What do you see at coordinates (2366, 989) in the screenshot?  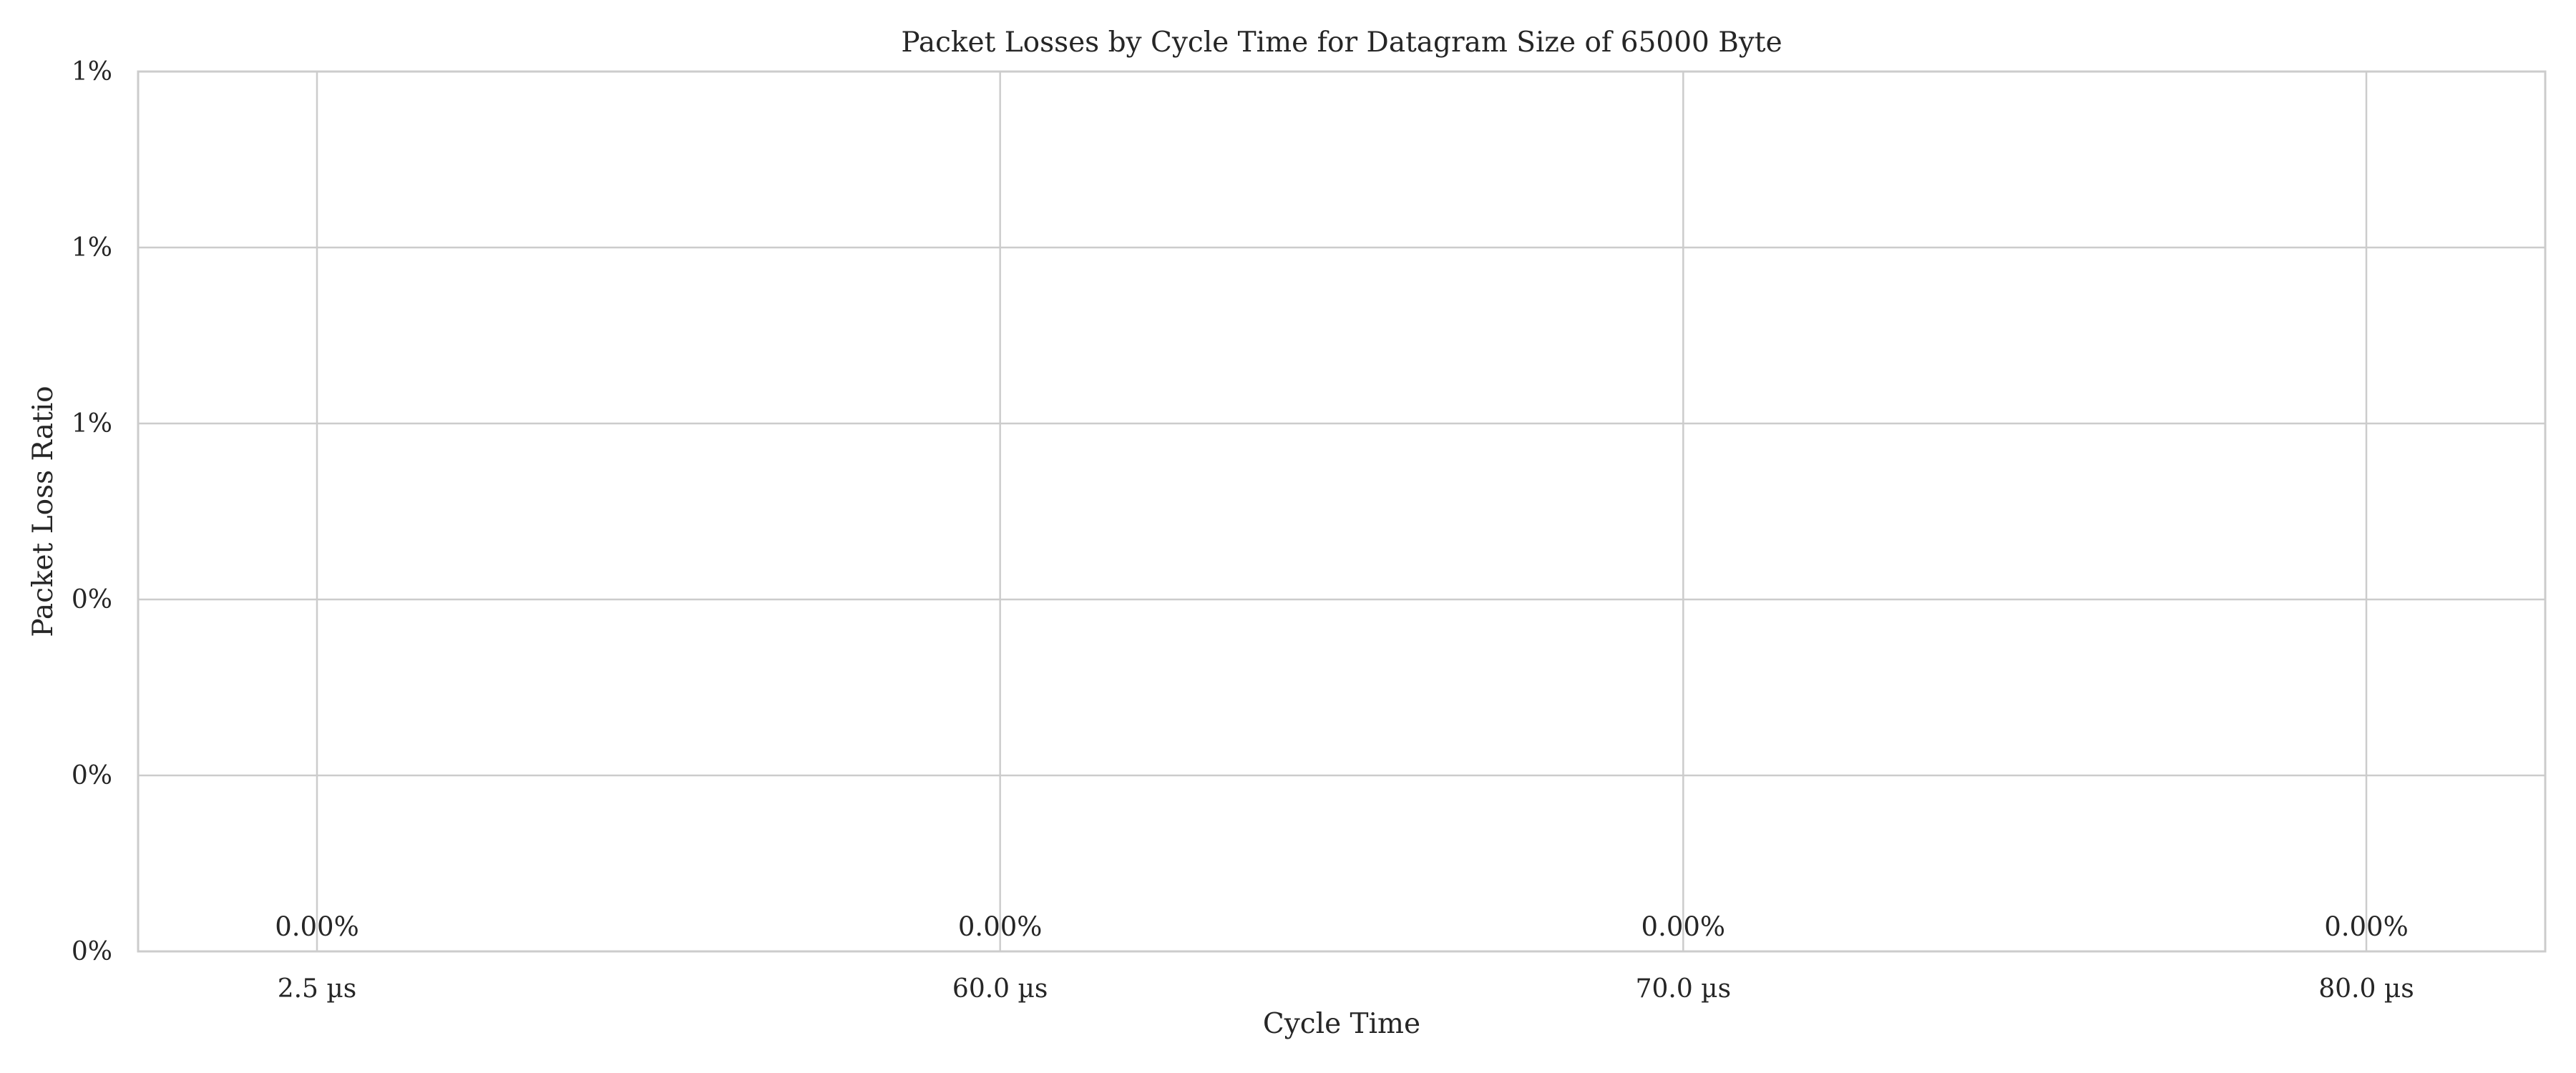 I see `x-tick-label: 80.0 µs` at bounding box center [2366, 989].